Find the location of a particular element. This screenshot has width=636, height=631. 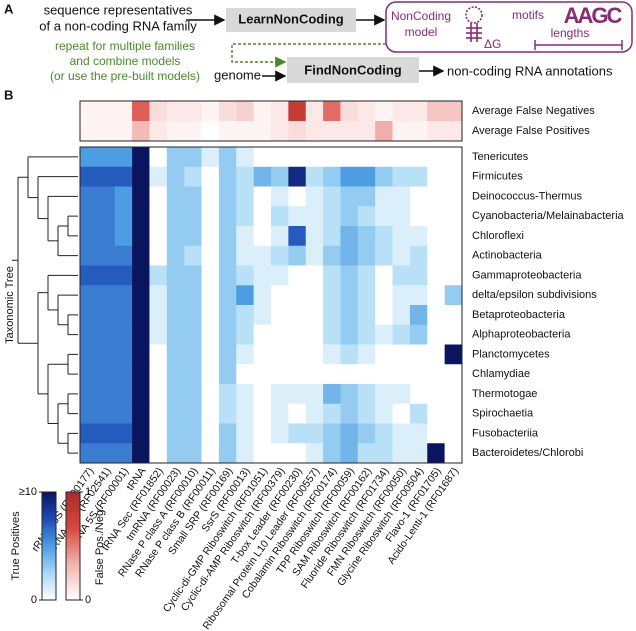

row-label: Gammaproteobacteria is located at coordinates (527, 275).